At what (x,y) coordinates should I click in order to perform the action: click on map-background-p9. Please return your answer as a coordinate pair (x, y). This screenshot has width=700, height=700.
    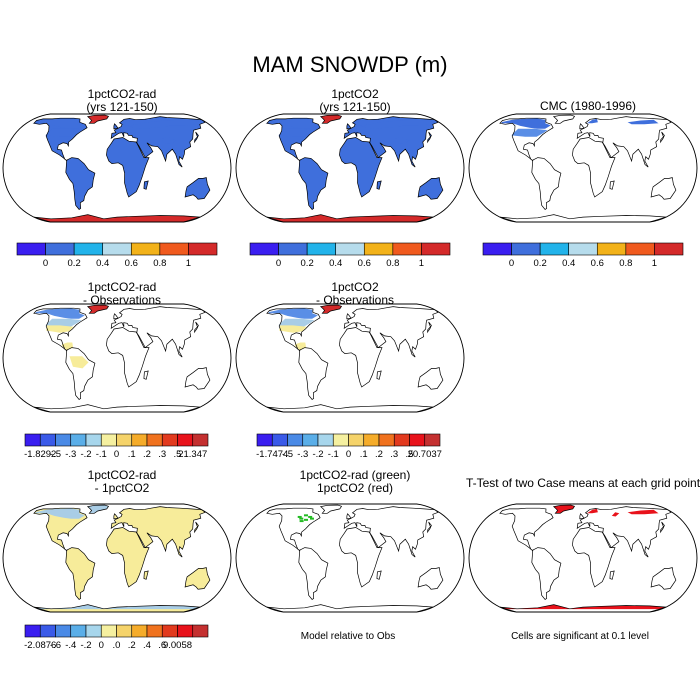
    Looking at the image, I should click on (583, 558).